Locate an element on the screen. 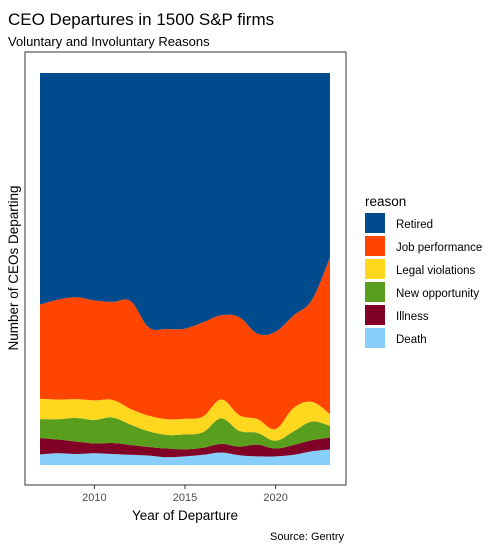 The height and width of the screenshot is (549, 504). legend-key-retired is located at coordinates (375, 223).